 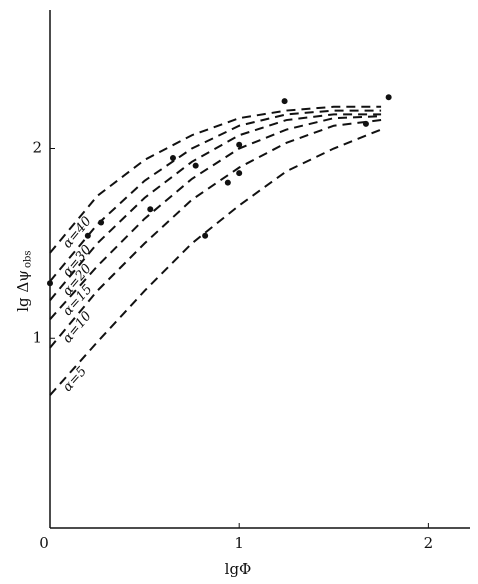 I want to click on x-tick-label: 0, so click(x=44, y=543).